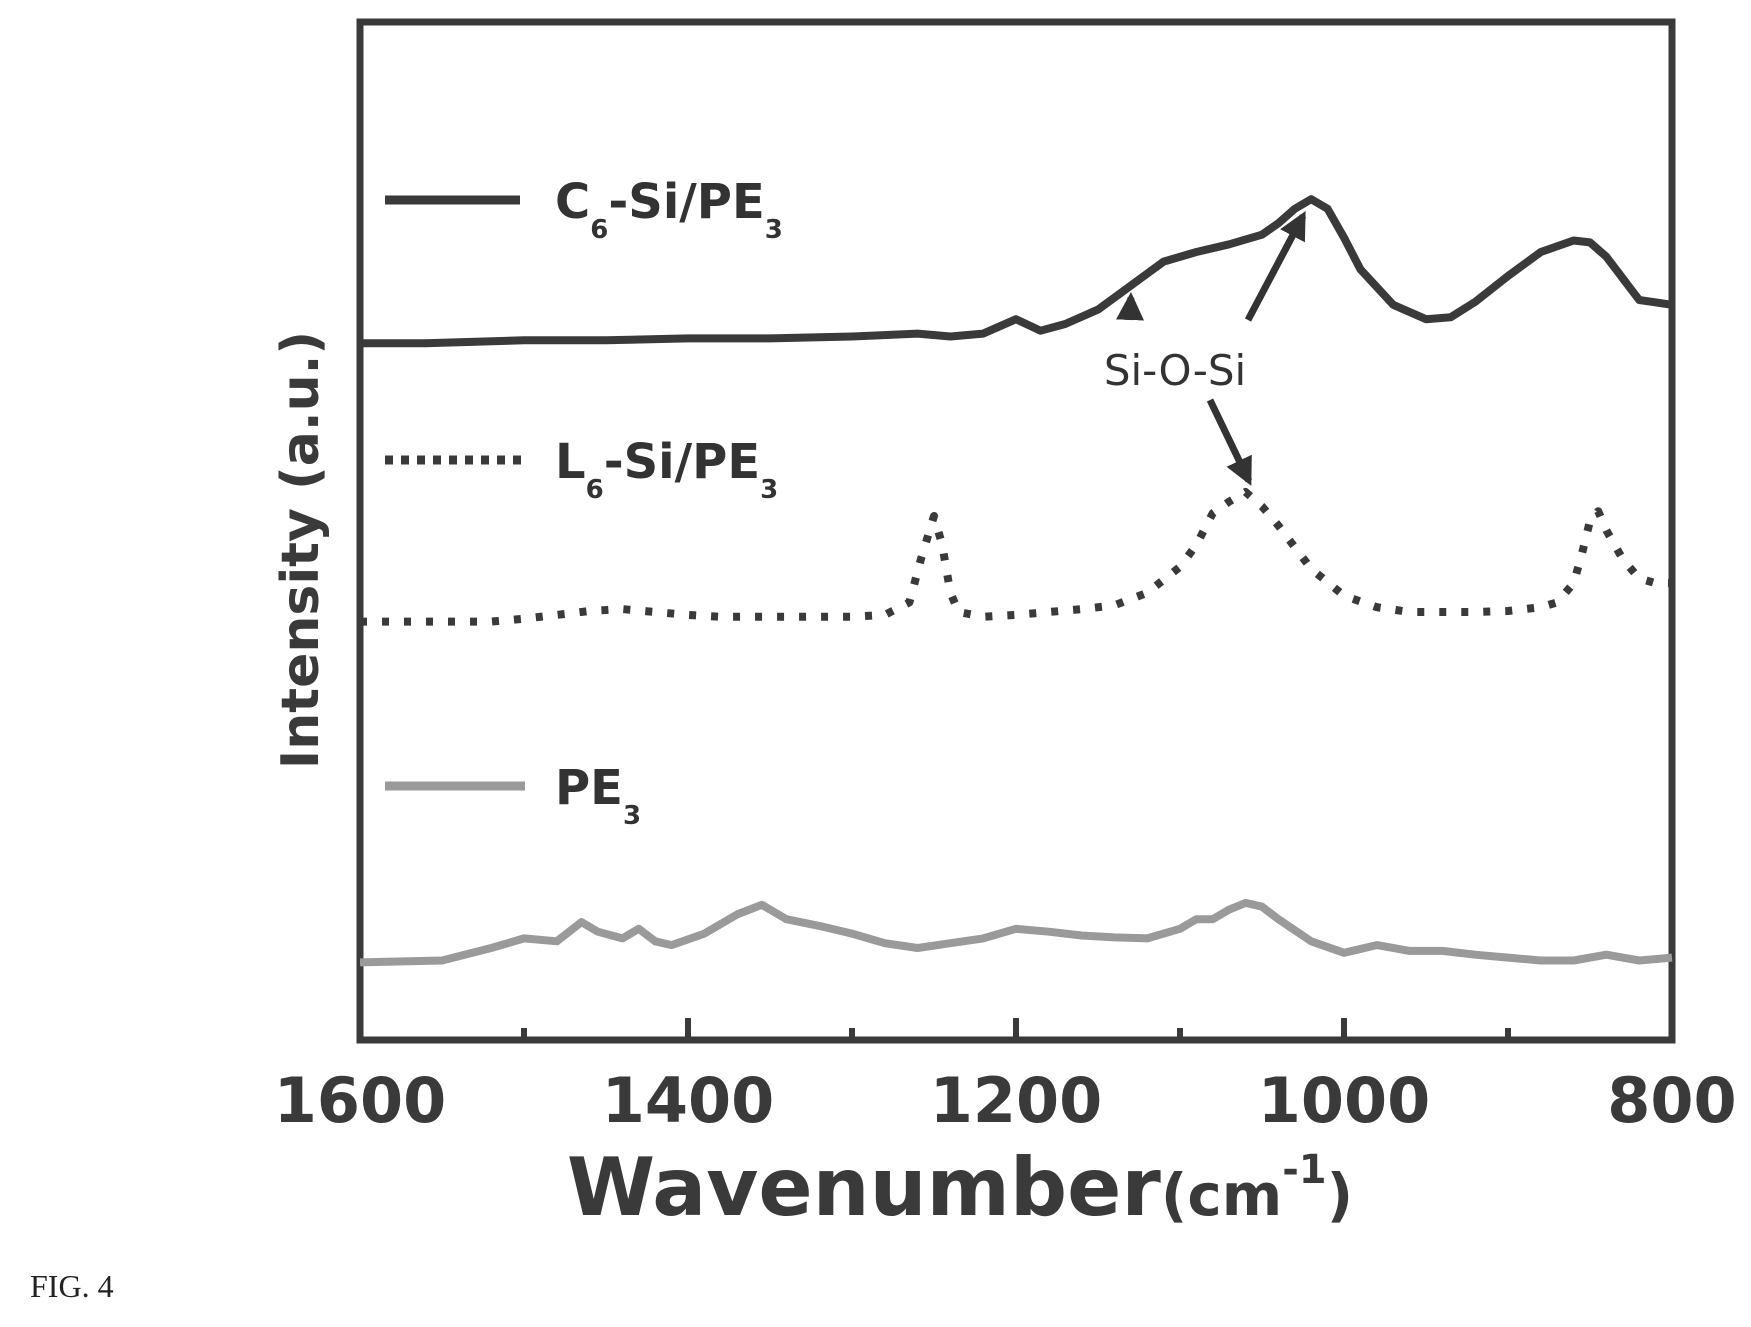 The image size is (1751, 1327). I want to click on series-pe3, so click(1016, 932).